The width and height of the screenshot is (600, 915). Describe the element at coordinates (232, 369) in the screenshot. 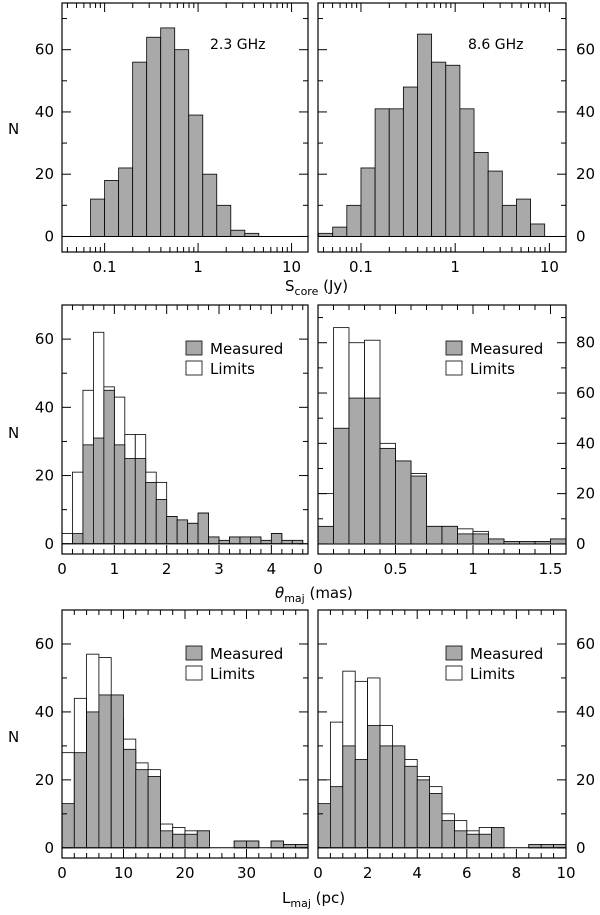

I see `legend-limits-label: Limits` at that location.